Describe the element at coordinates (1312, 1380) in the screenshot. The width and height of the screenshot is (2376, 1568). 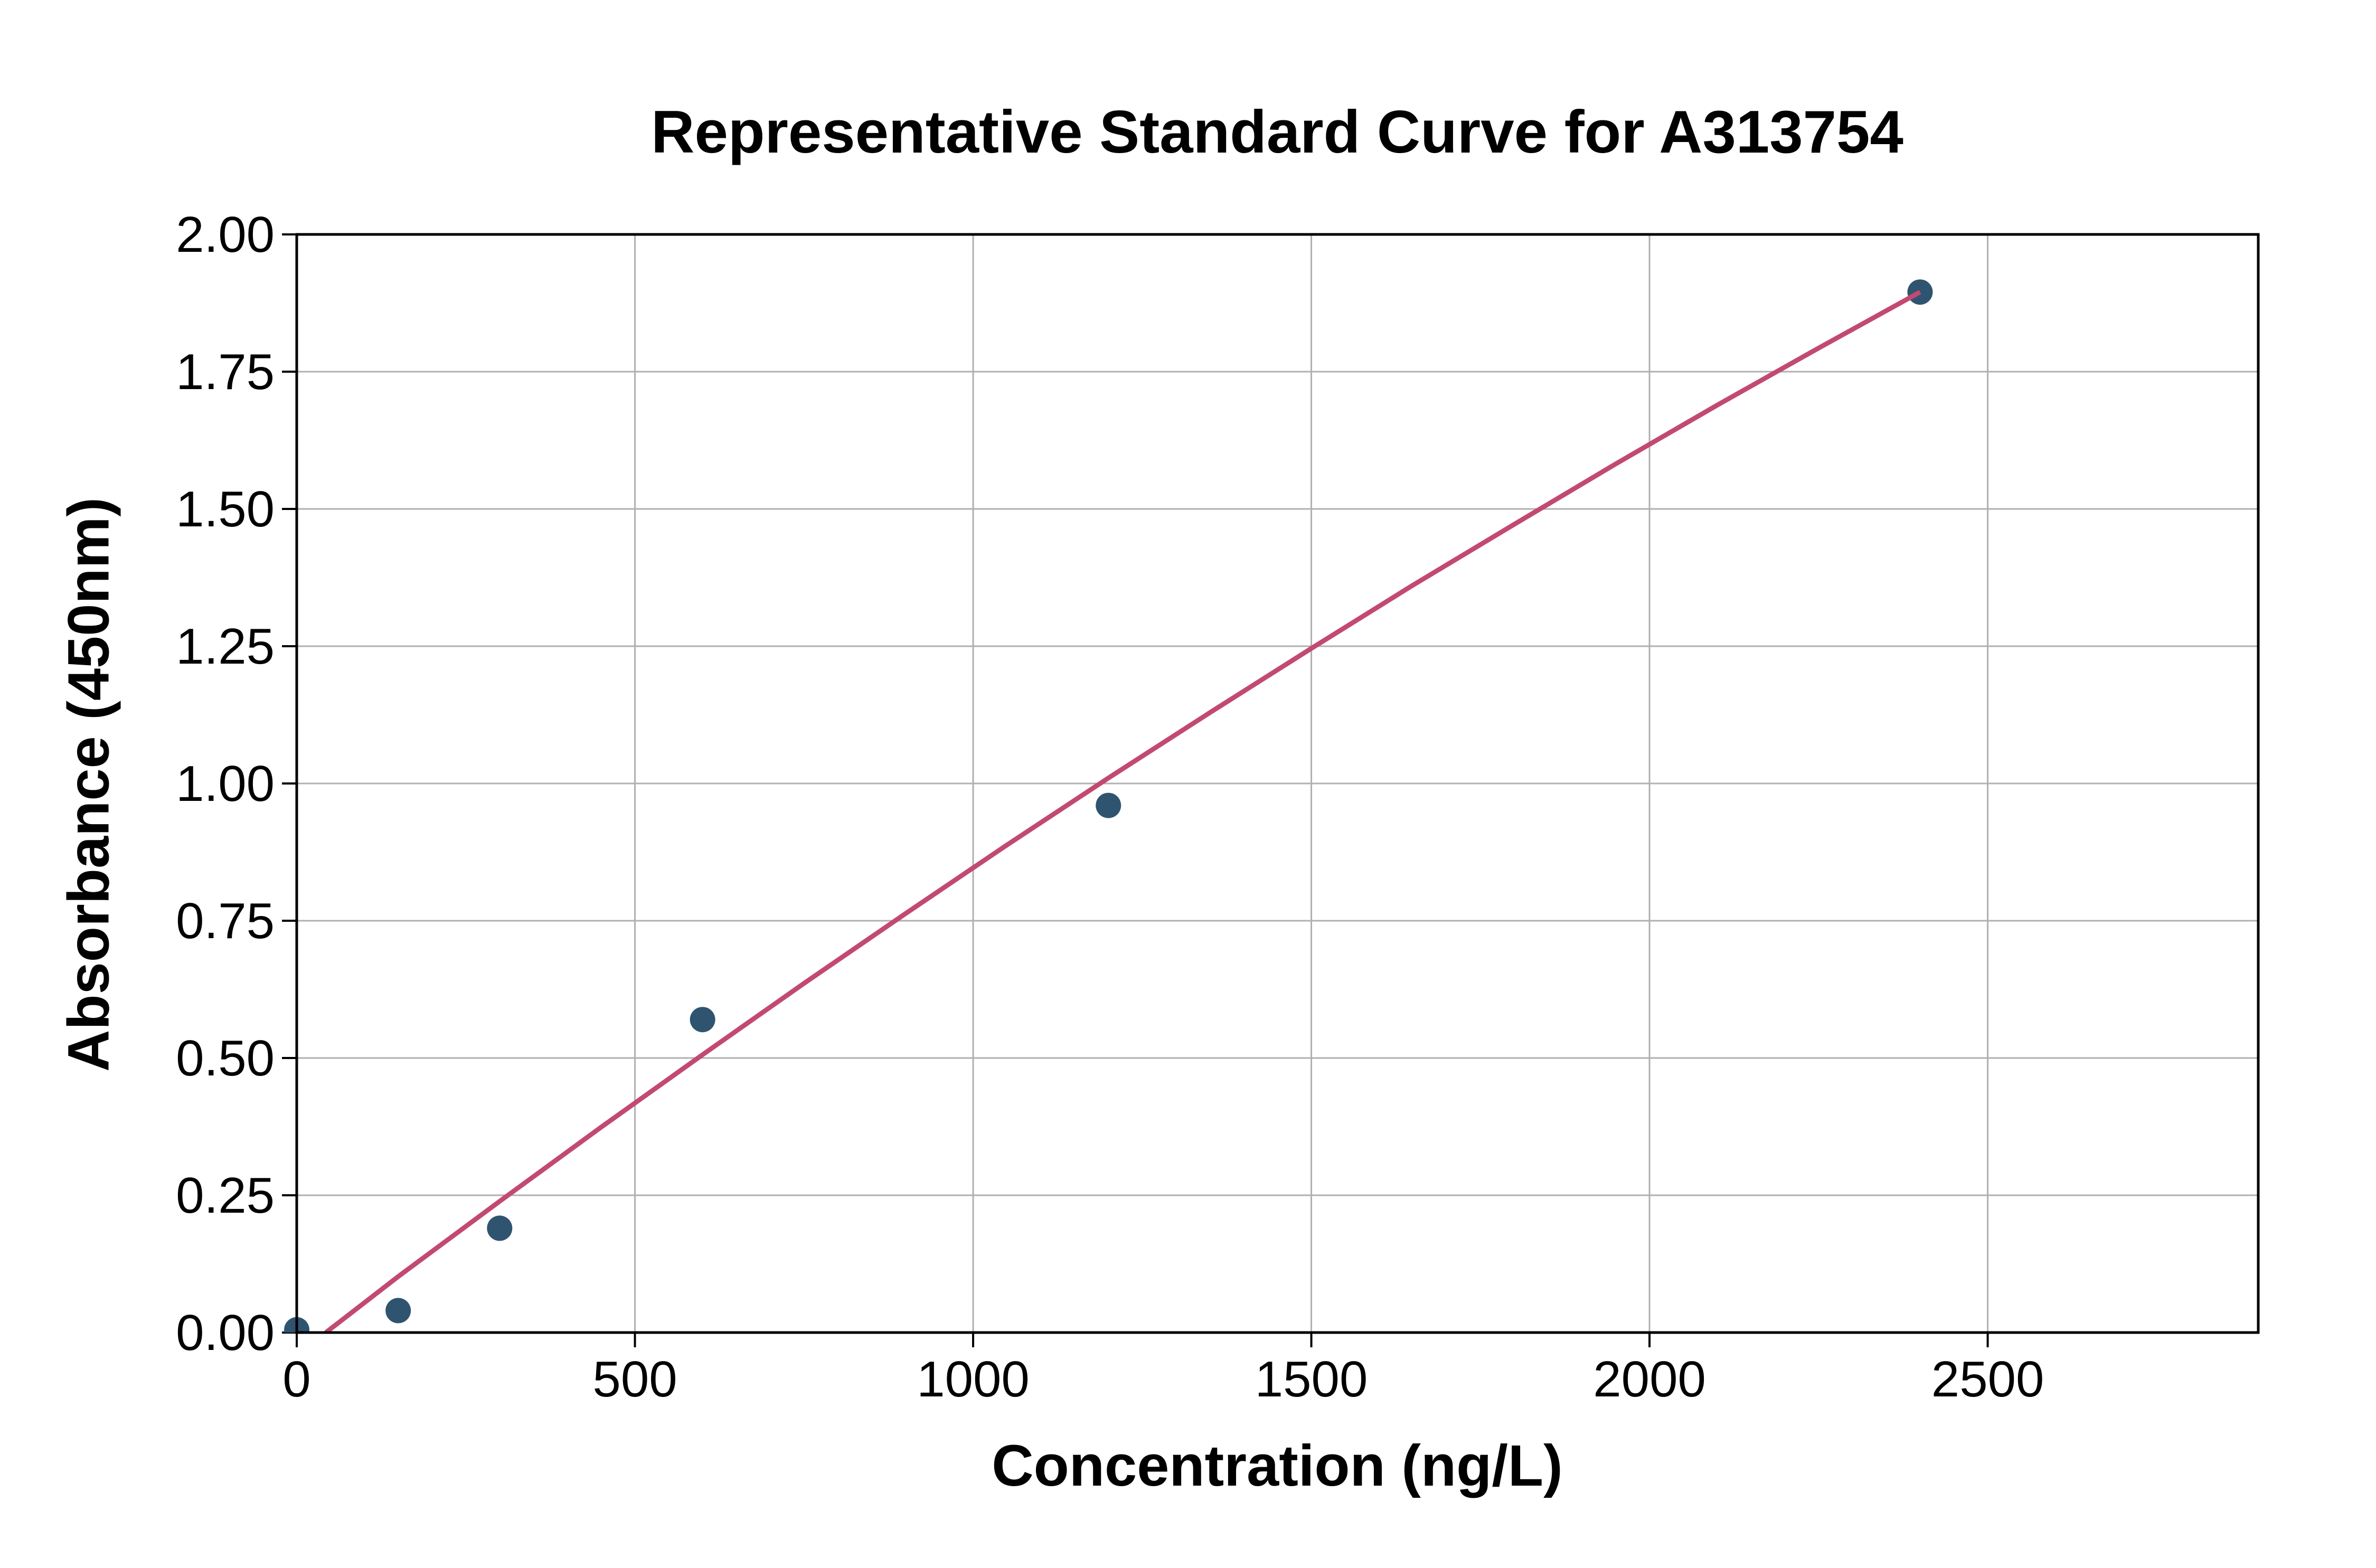
I see `x-tick-label: 1500` at that location.